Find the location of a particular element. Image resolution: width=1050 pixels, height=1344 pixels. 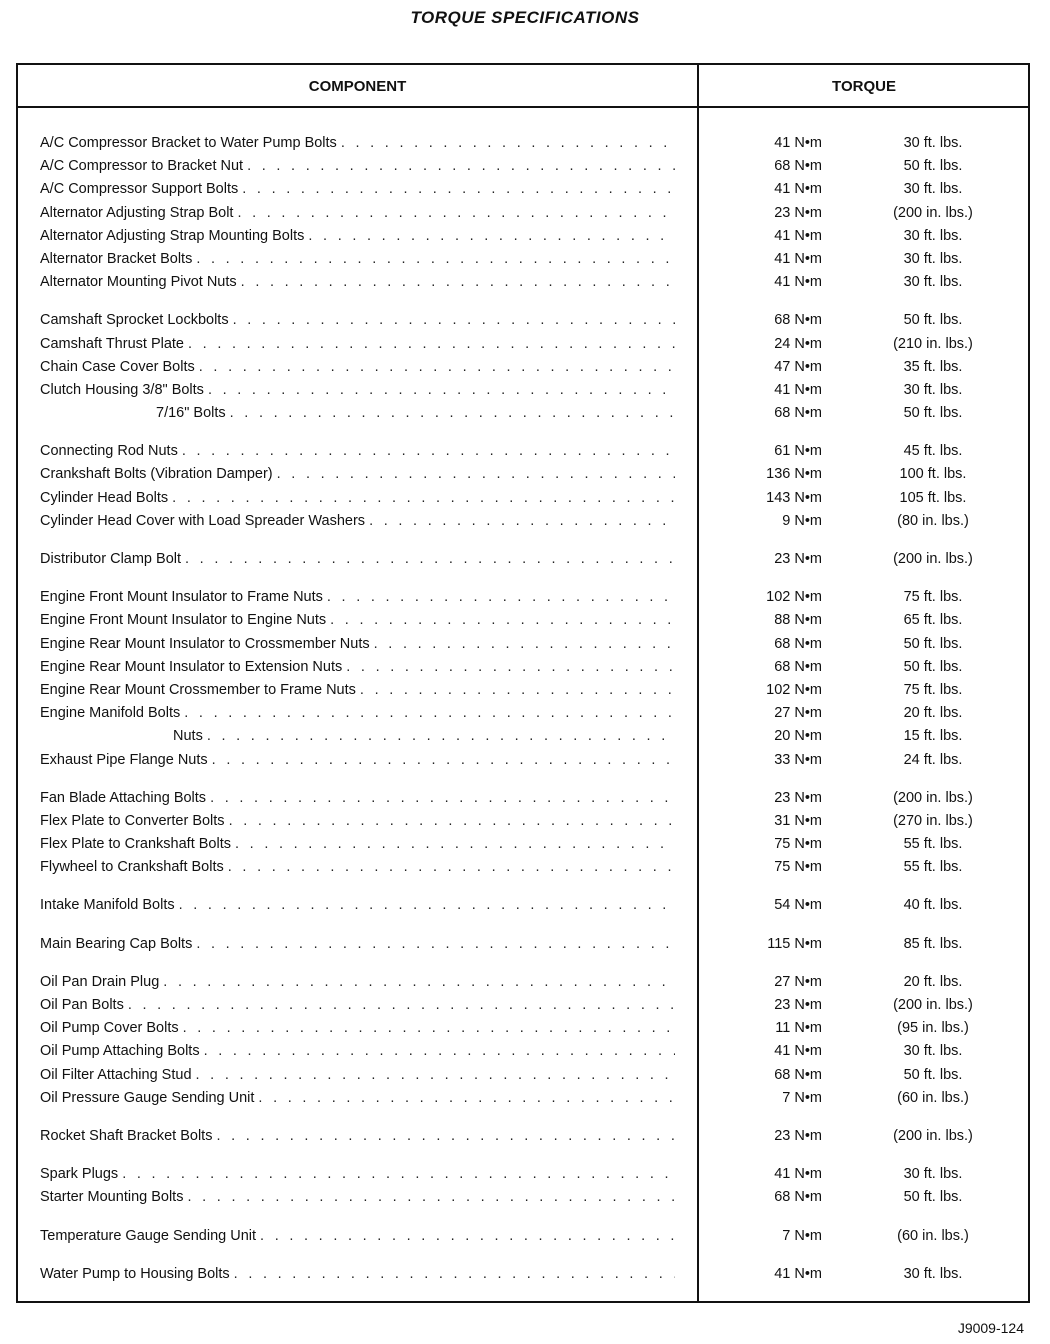

torque-imperial: 35 ft. lbs. is located at coordinates (933, 366).